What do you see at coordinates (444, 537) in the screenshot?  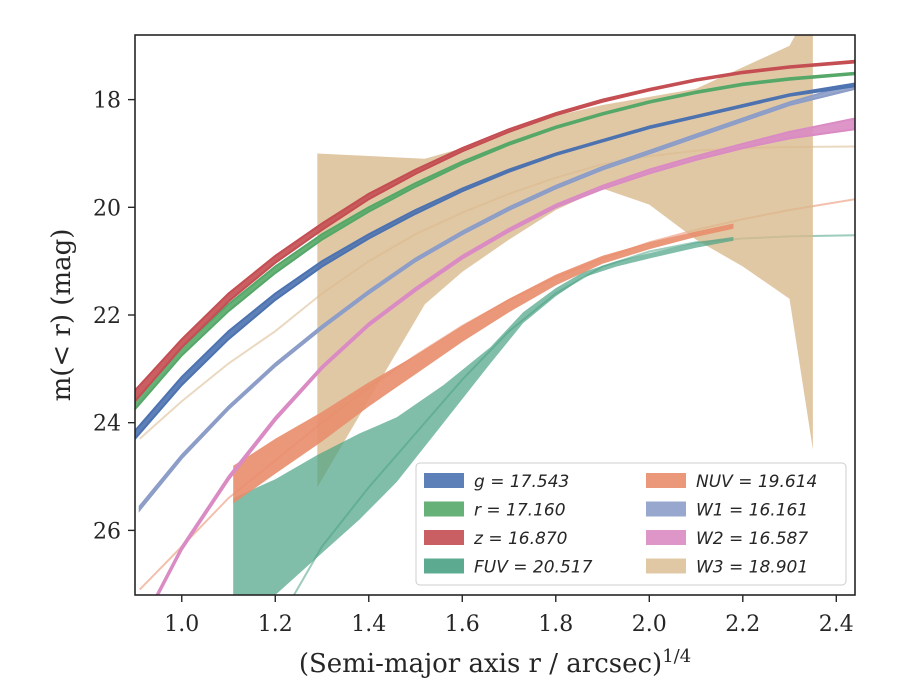 I see `legend-swatch-z` at bounding box center [444, 537].